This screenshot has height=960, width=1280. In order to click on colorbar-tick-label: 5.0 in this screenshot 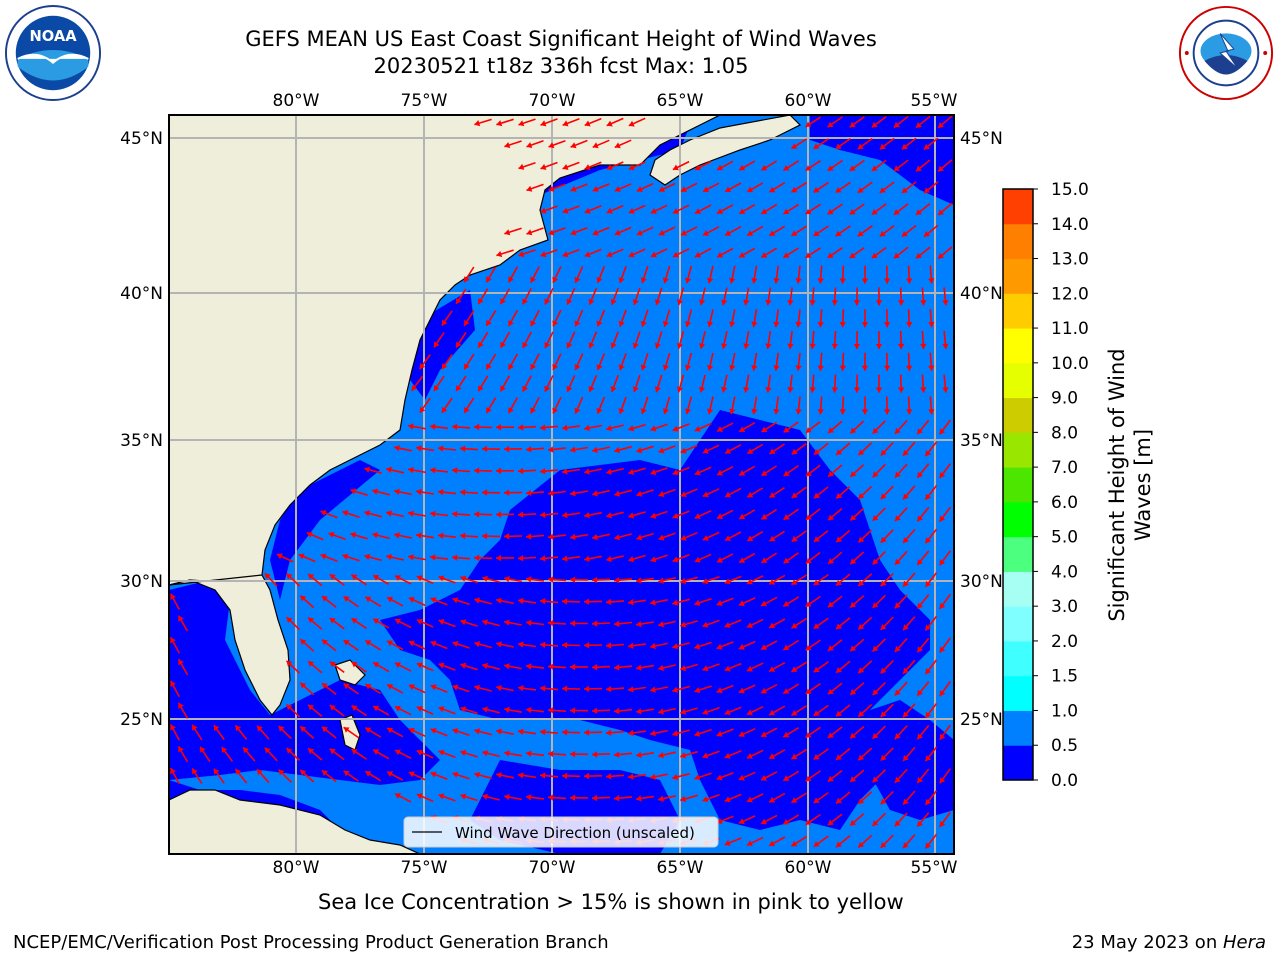, I will do `click(1064, 538)`.